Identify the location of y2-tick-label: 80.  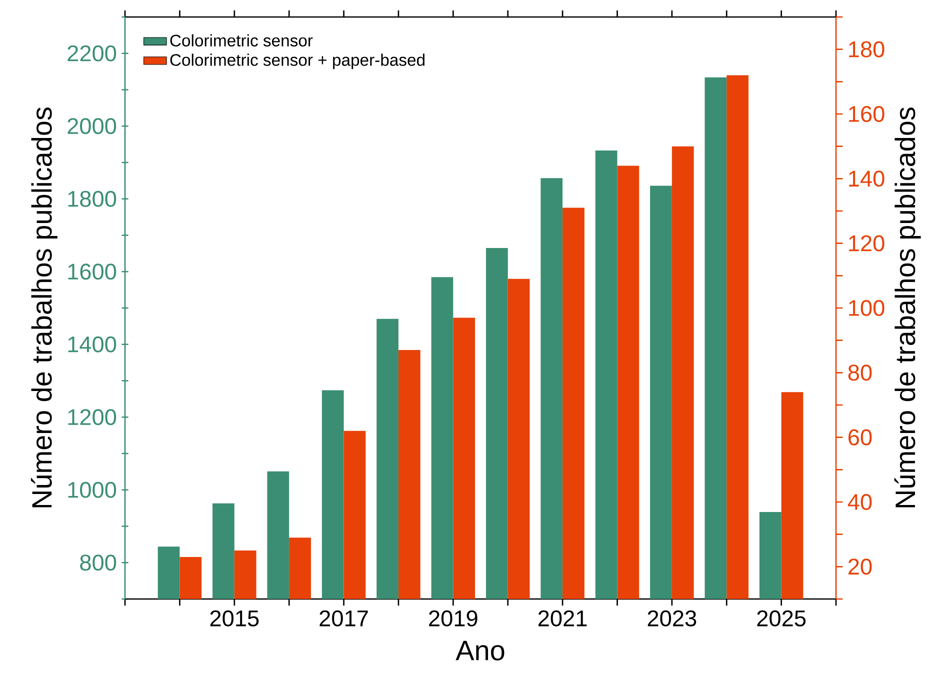
(860, 372).